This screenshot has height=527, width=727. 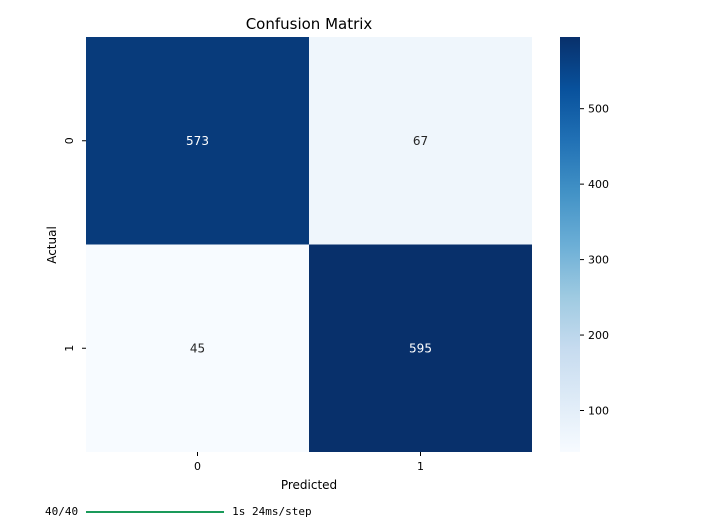 I want to click on progress-bar-fill, so click(x=155, y=511).